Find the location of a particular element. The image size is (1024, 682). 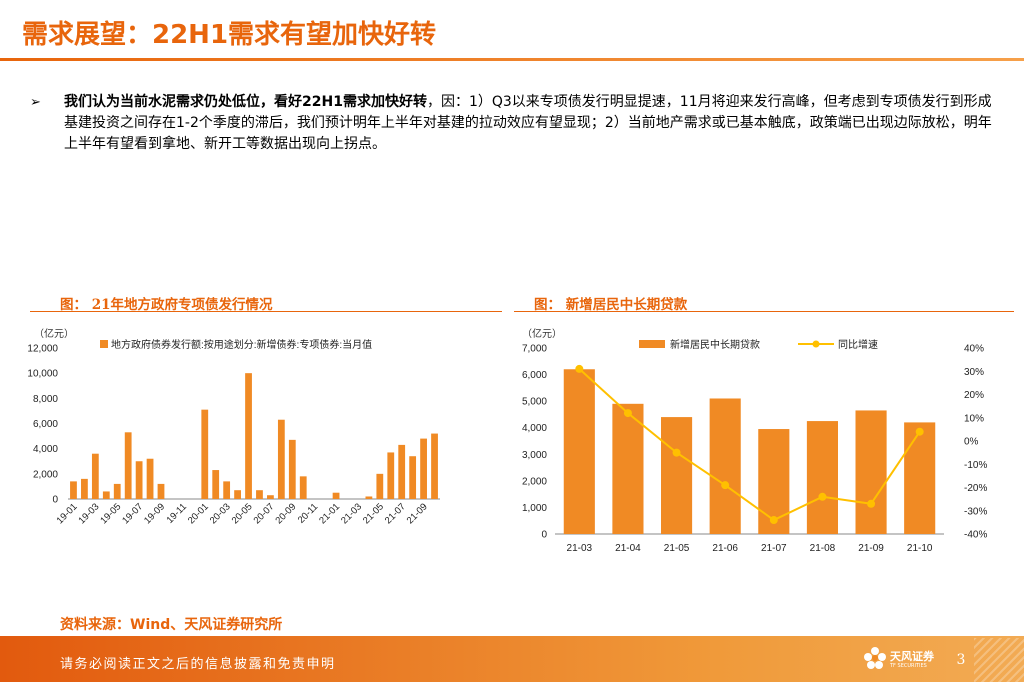

logo-text: 天风证券 is located at coordinates (912, 656).